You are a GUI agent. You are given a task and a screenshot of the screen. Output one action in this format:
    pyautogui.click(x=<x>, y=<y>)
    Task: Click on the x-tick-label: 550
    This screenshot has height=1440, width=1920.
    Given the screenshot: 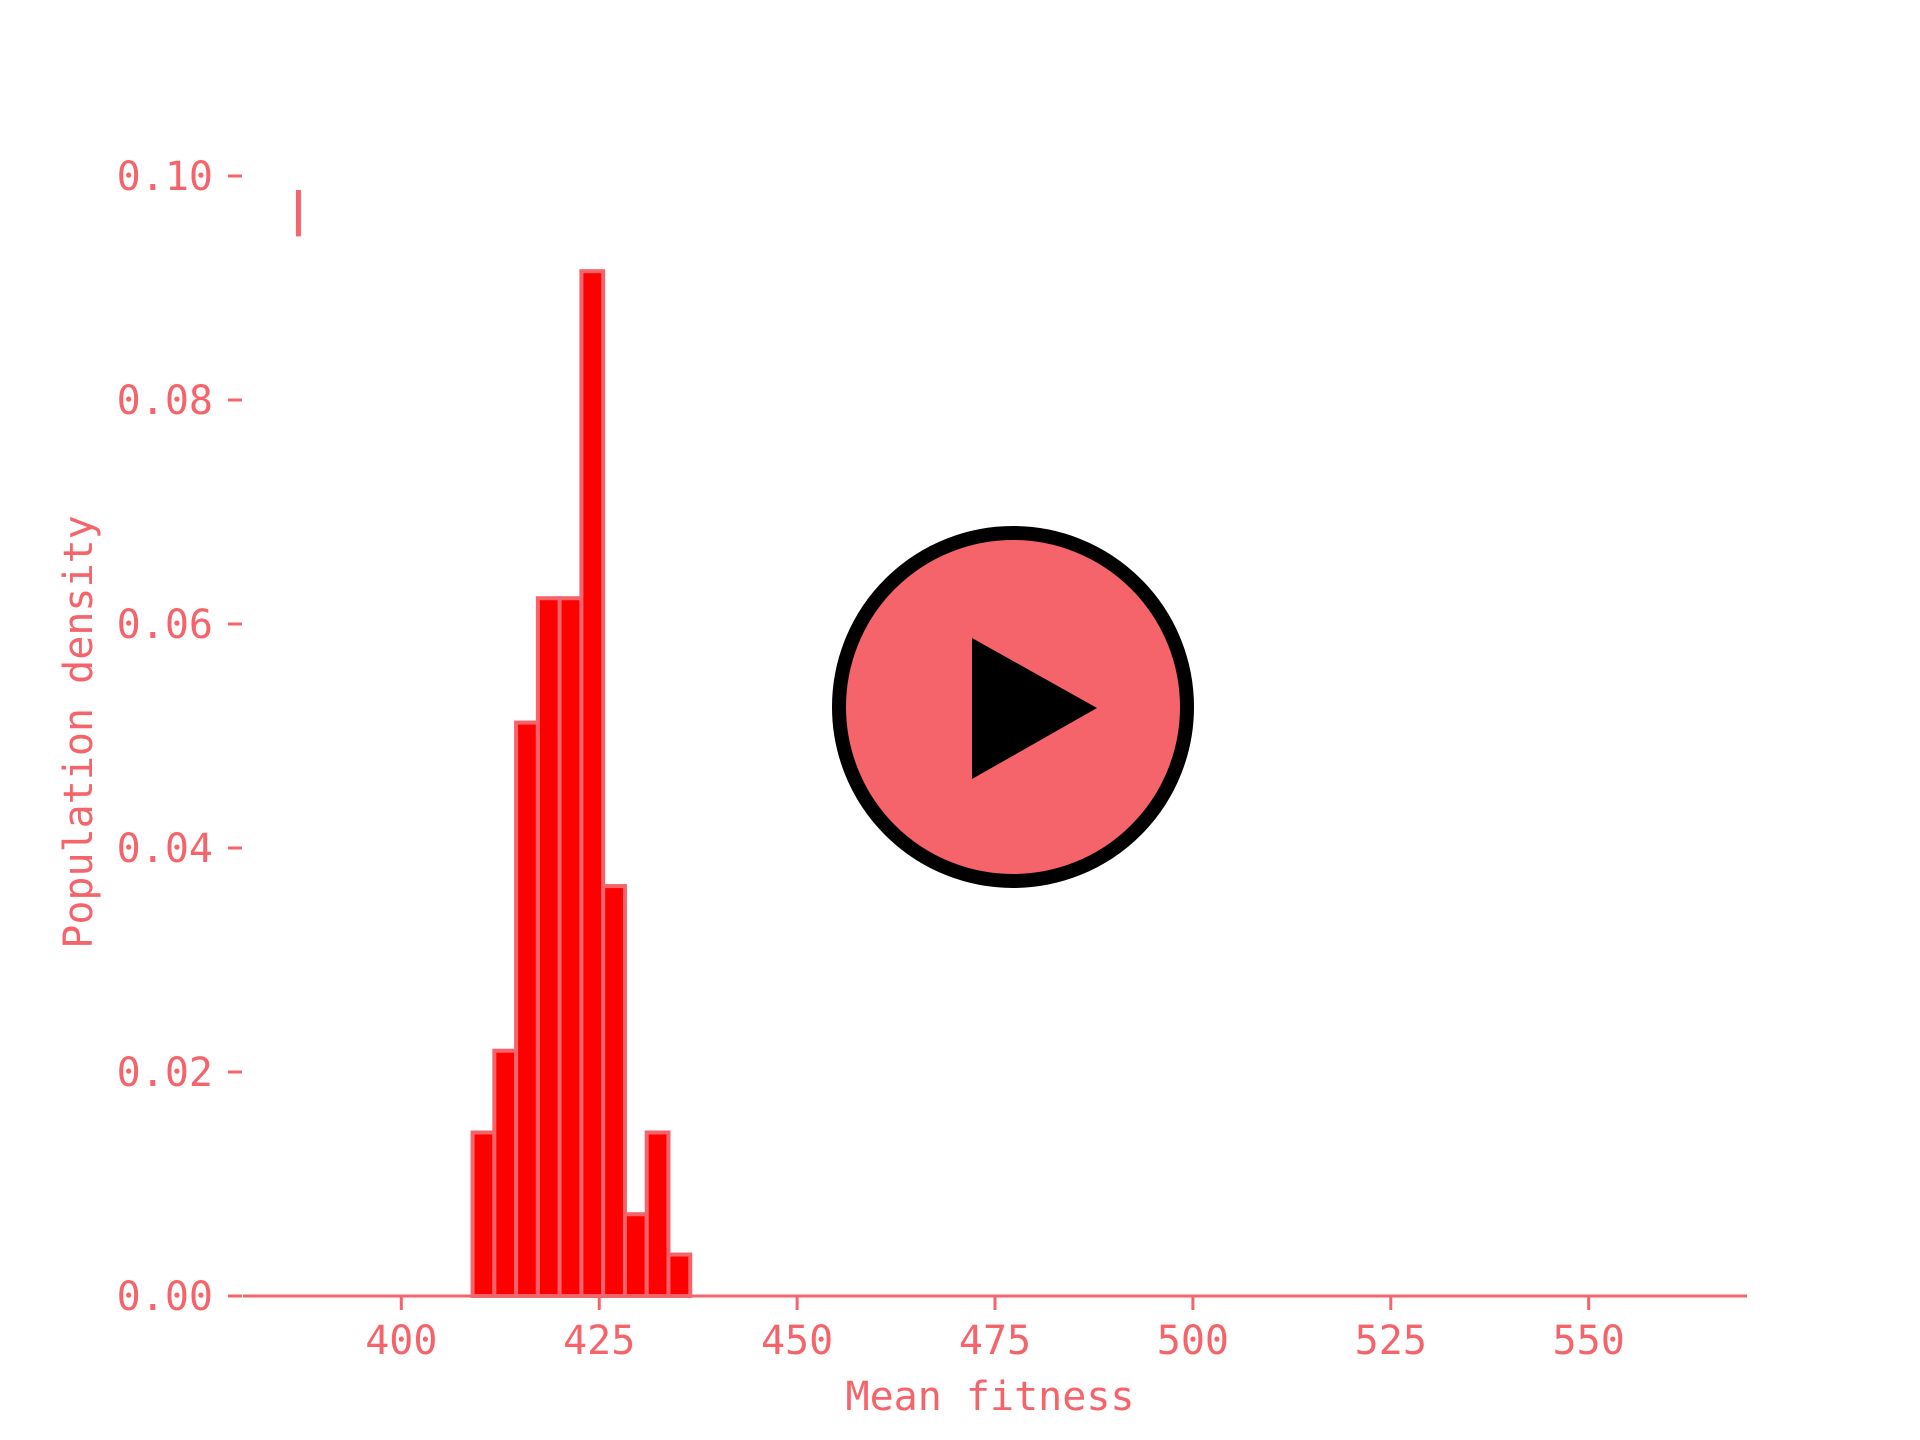 What is the action you would take?
    pyautogui.click(x=1589, y=1341)
    